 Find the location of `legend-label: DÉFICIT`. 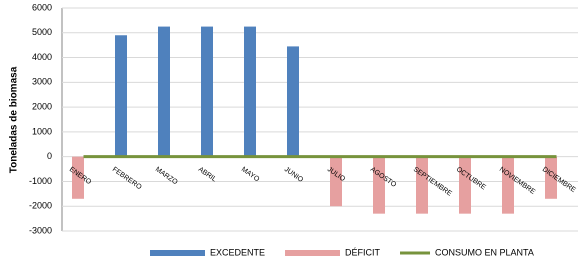

legend-label: DÉFICIT is located at coordinates (363, 252).